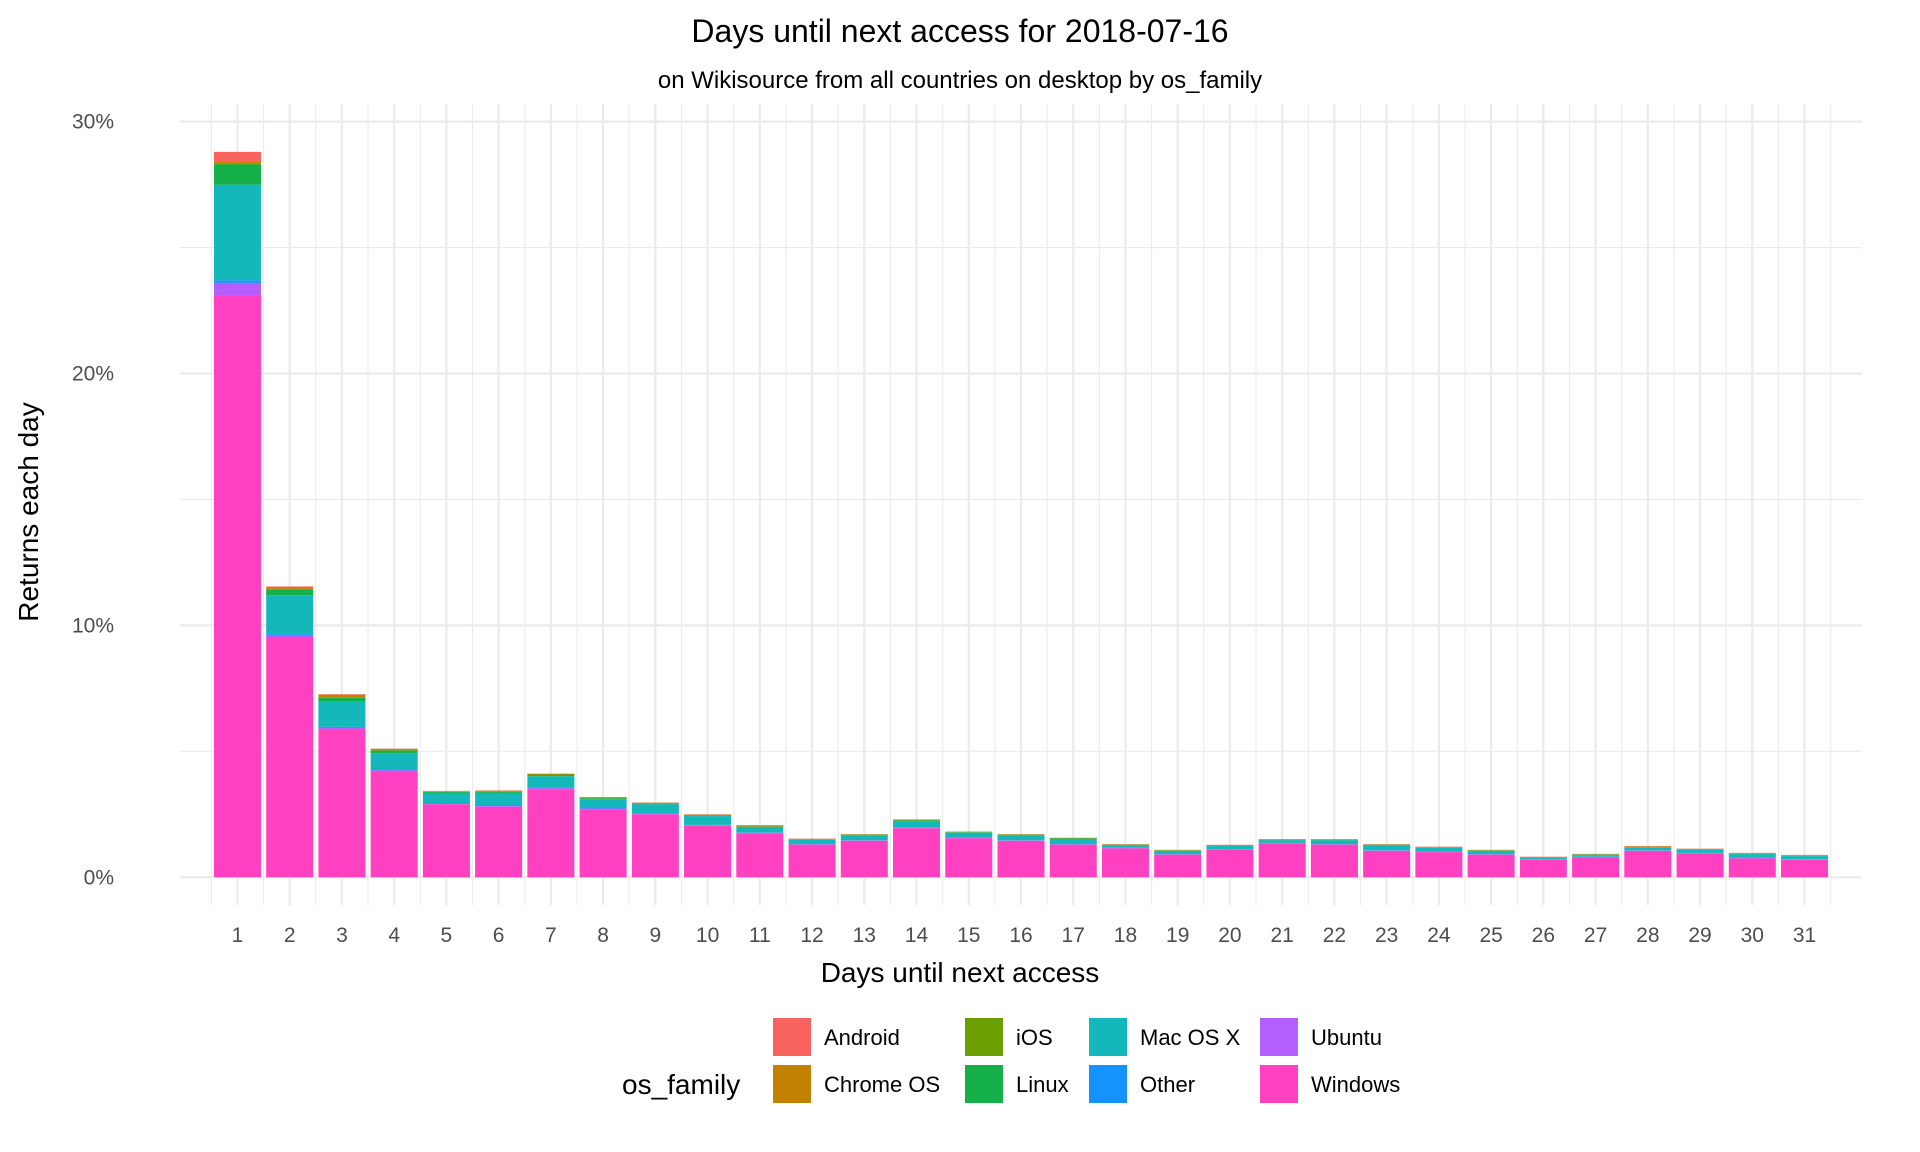 This screenshot has height=1152, width=1920. Describe the element at coordinates (1073, 935) in the screenshot. I see `x-tick-label: 17` at that location.